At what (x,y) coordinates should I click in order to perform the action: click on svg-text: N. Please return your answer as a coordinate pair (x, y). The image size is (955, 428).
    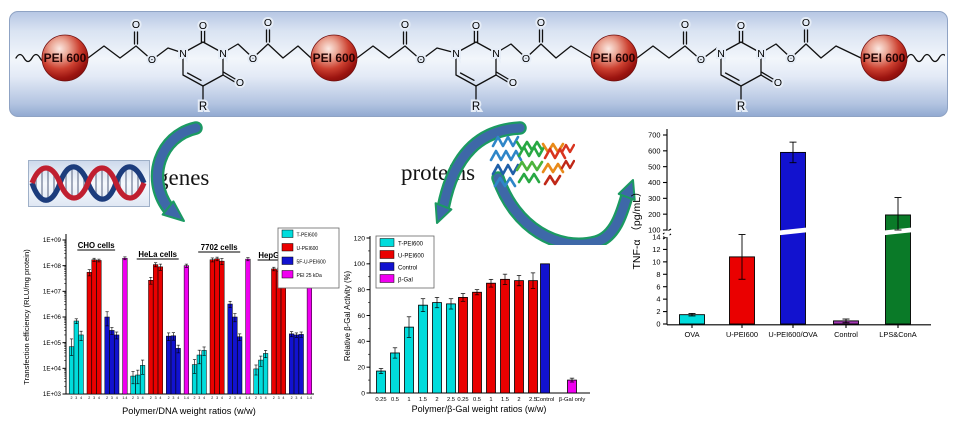
    Looking at the image, I should click on (183, 54).